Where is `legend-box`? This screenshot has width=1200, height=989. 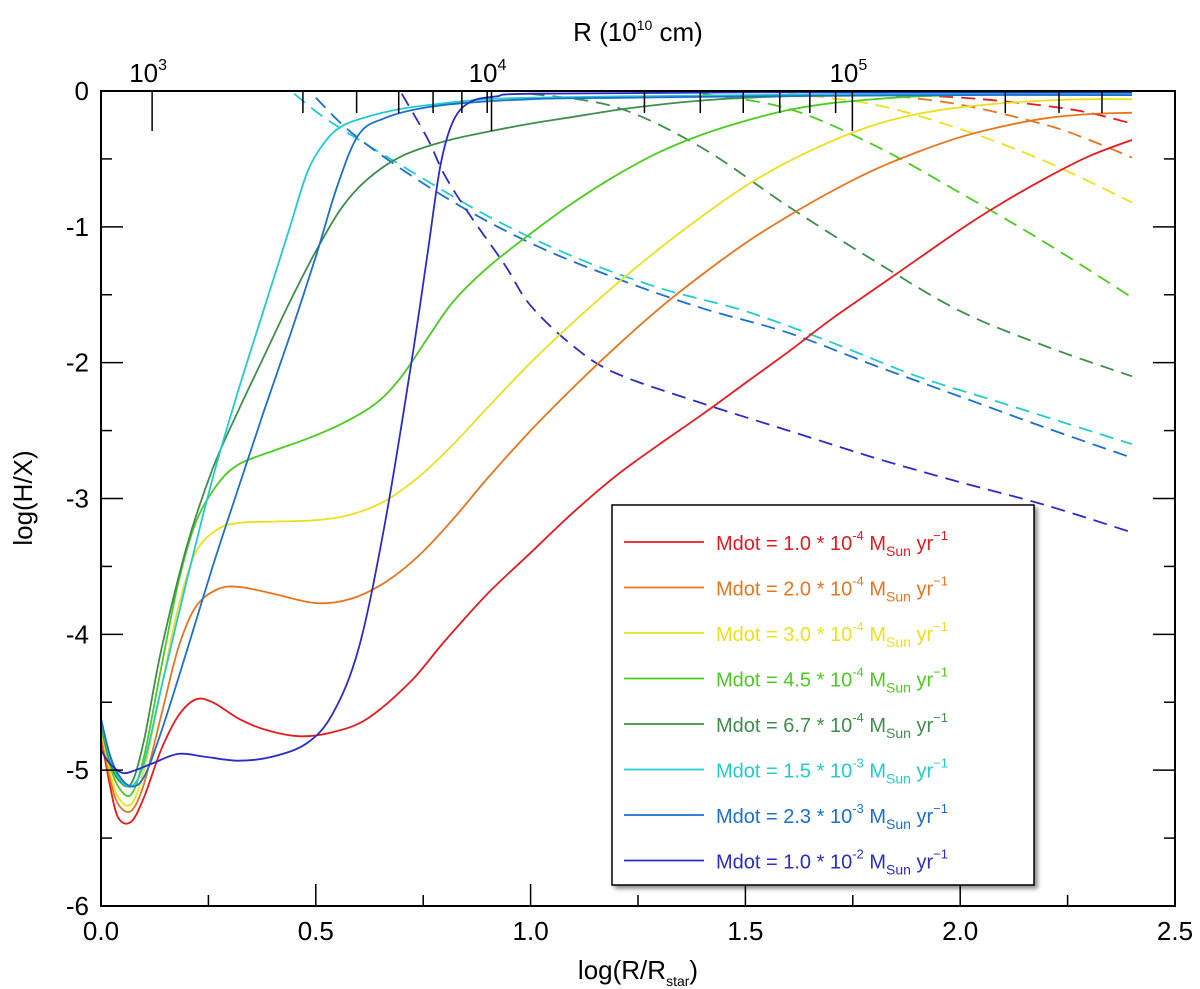
legend-box is located at coordinates (823, 695).